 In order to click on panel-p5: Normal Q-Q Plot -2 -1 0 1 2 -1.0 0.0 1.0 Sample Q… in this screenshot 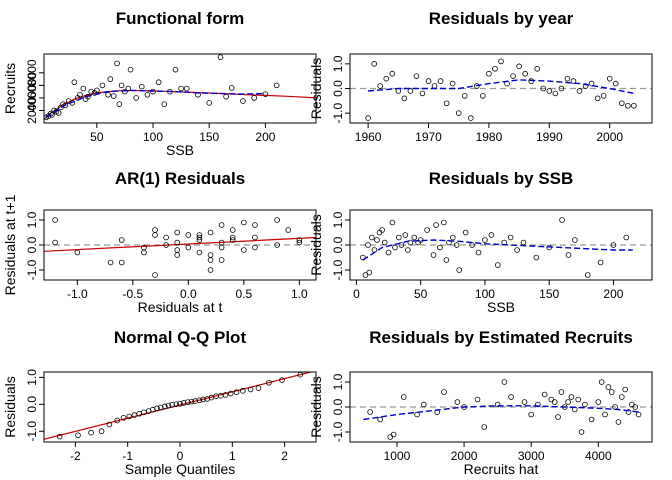, I will do `click(159, 402)`.